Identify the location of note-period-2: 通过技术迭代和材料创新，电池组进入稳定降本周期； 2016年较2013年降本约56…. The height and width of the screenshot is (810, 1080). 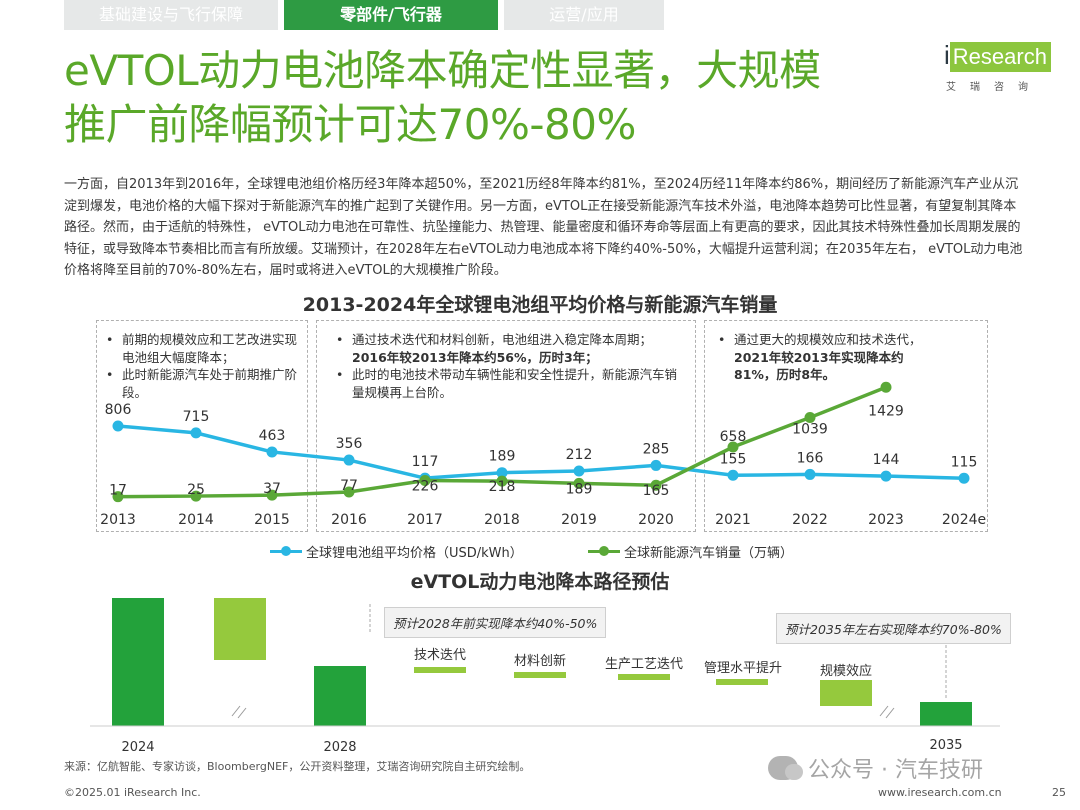
(511, 366).